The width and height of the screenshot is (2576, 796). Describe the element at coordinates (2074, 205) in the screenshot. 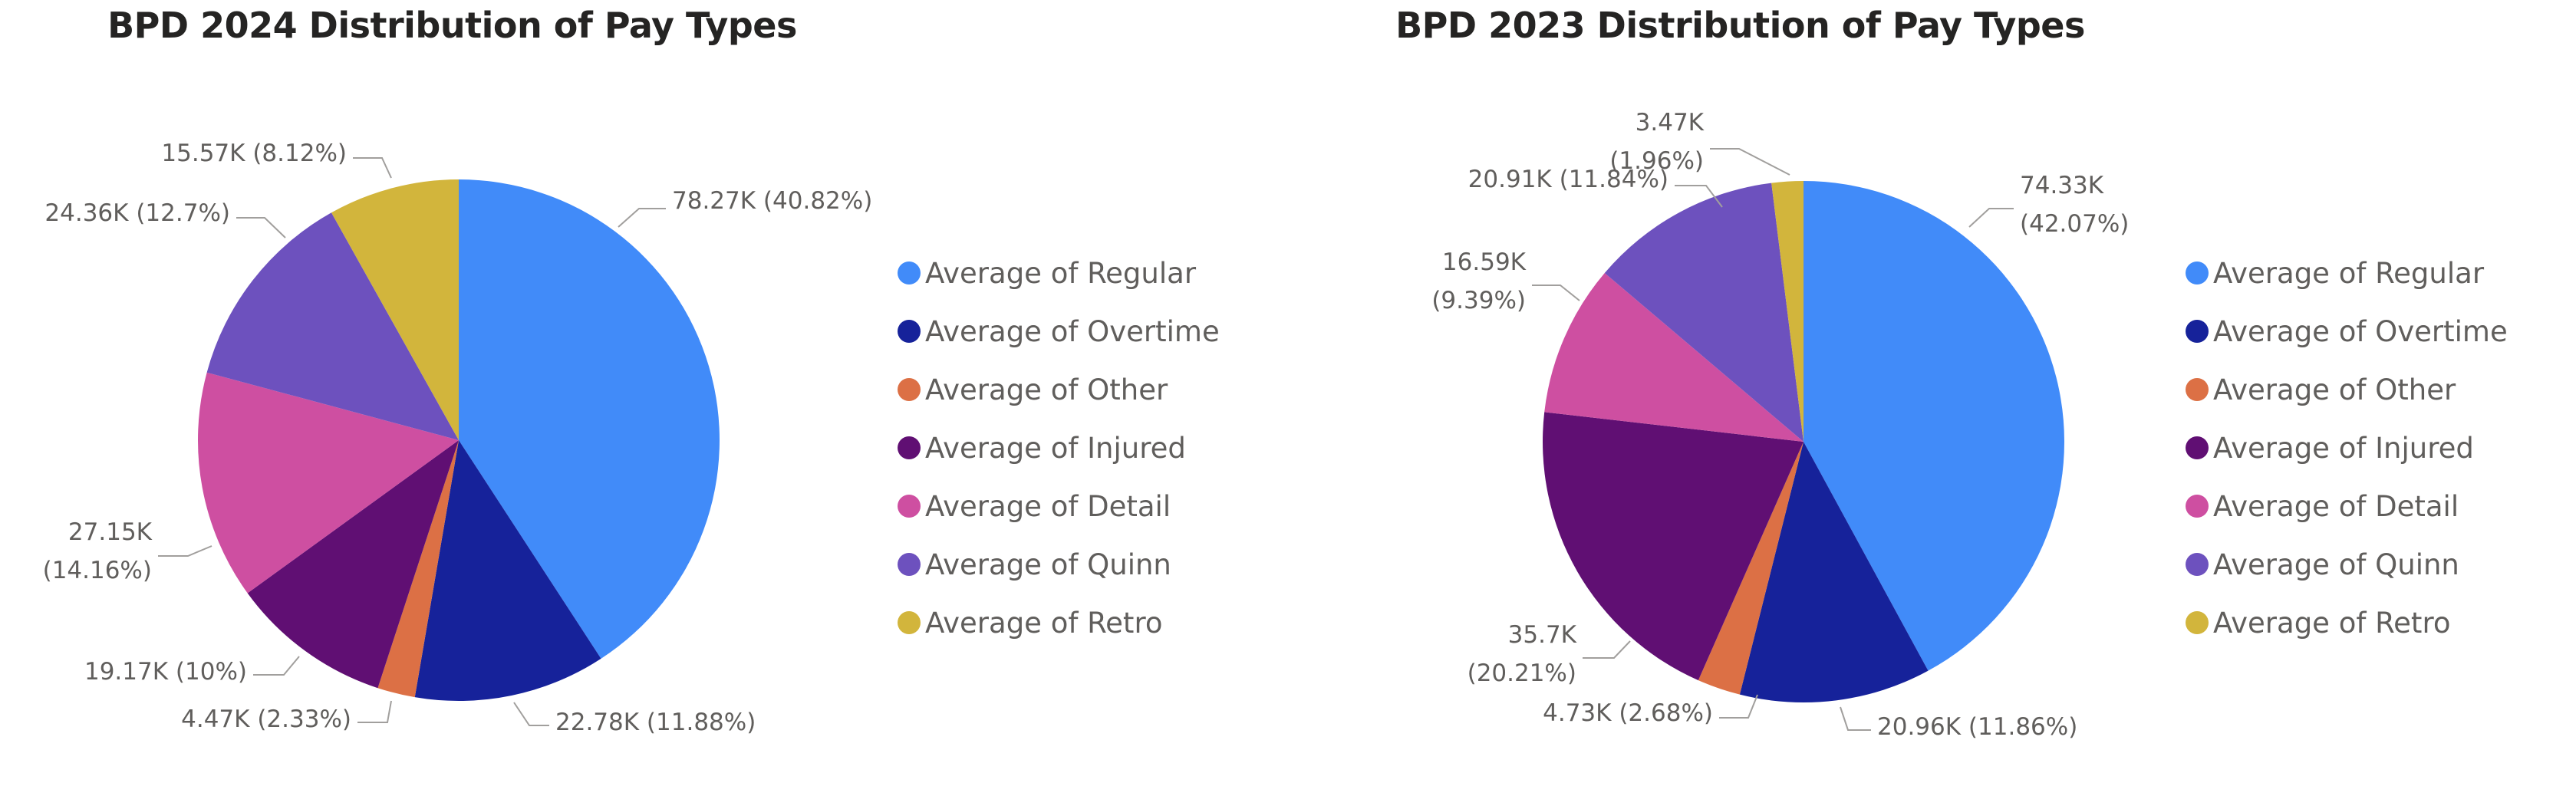

I see `data-label: 74.33K (42.07%)` at that location.